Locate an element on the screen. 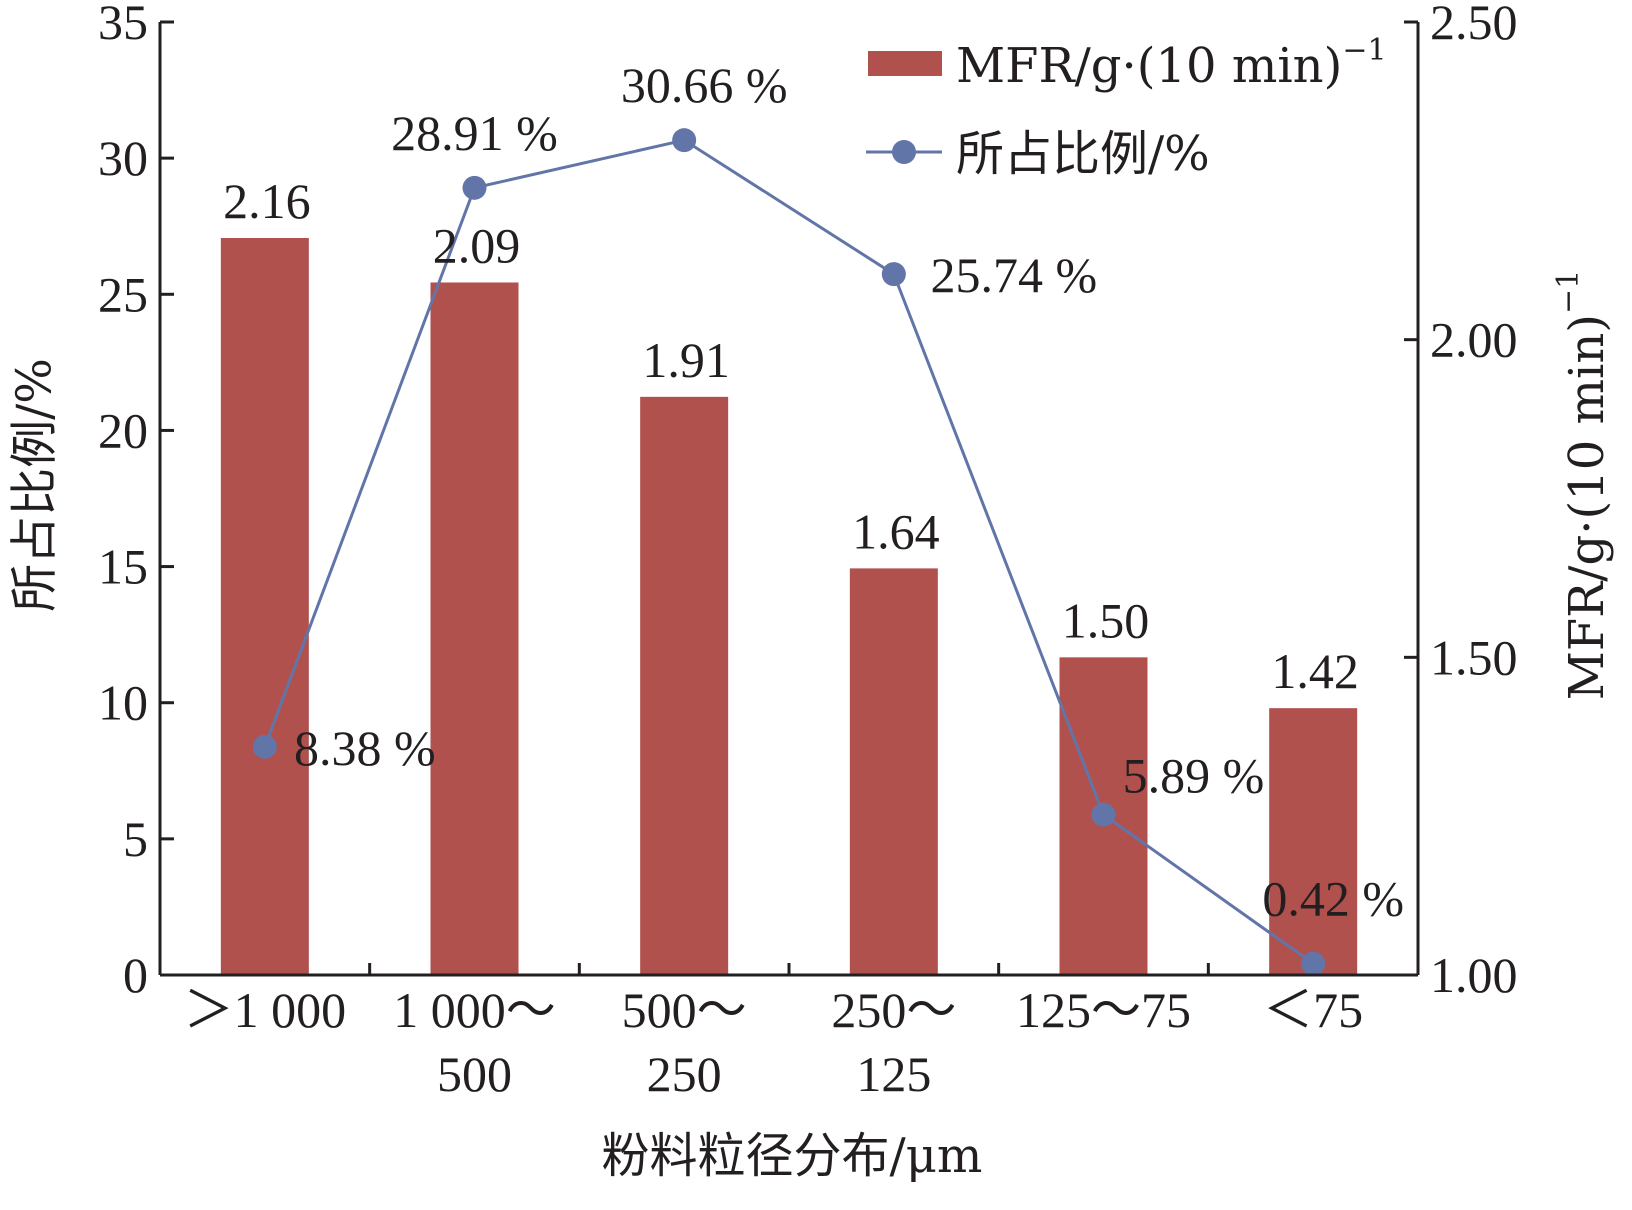 Image resolution: width=1632 pixels, height=1210 pixels. y-left-tick-label-2: 10 is located at coordinates (123, 703).